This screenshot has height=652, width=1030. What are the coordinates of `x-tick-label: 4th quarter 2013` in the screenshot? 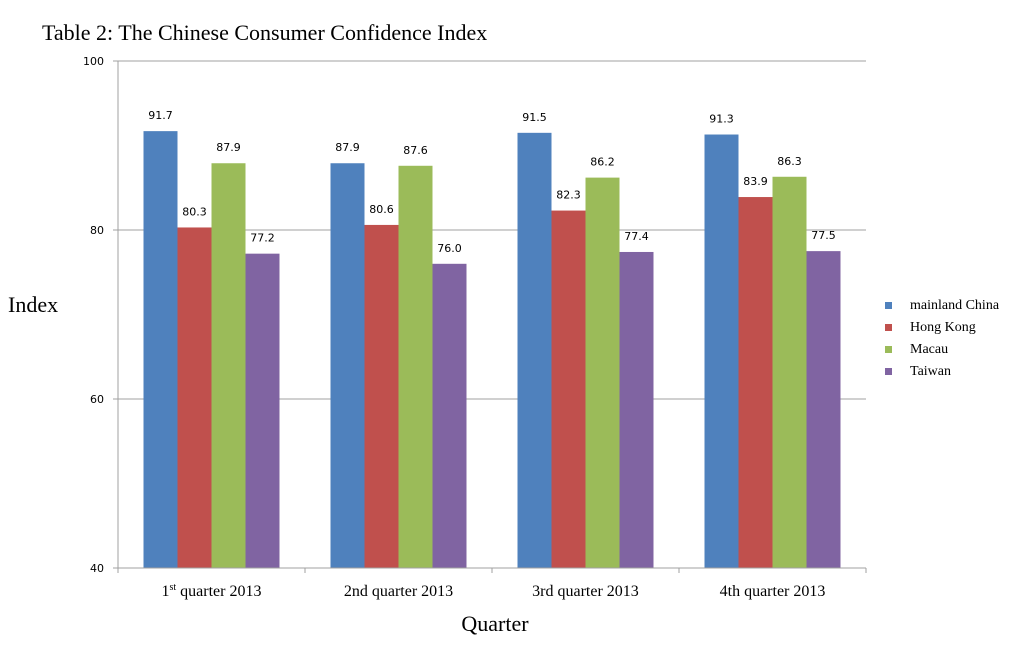 It's located at (773, 591).